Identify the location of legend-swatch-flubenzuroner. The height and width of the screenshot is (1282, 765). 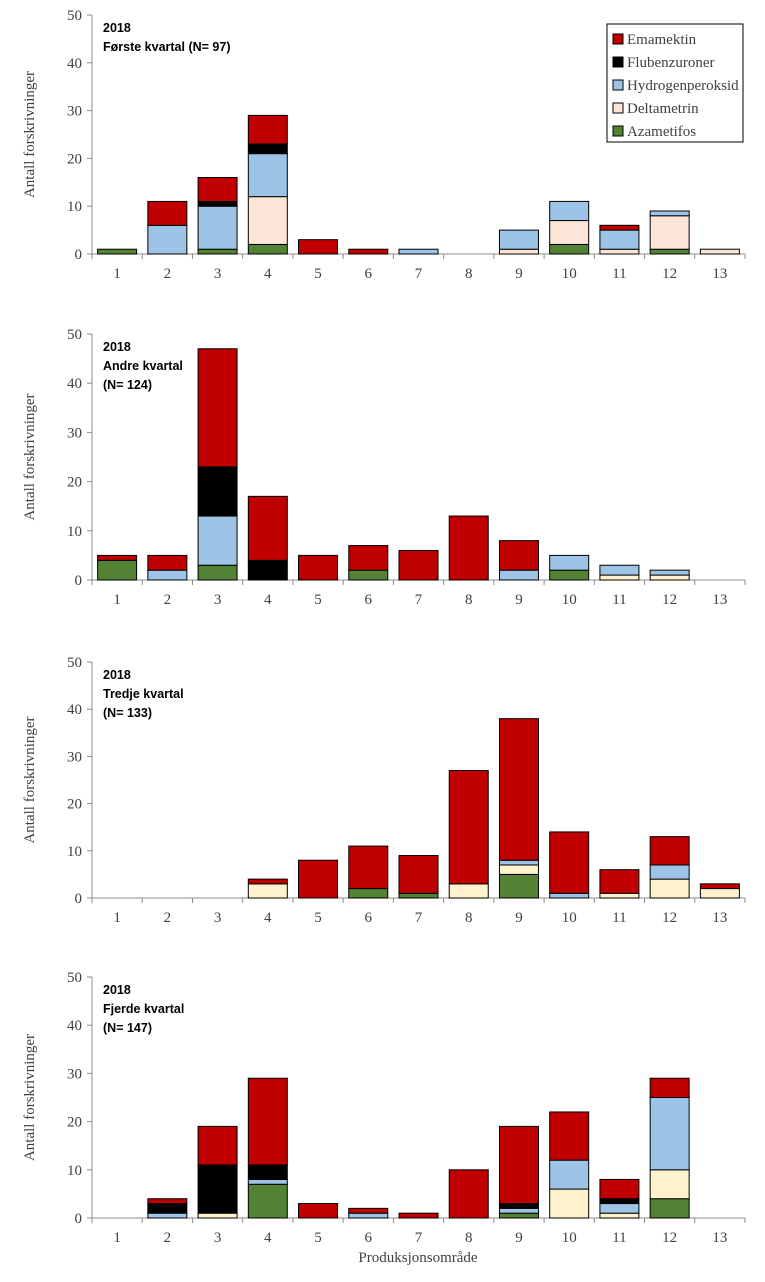
(618, 62).